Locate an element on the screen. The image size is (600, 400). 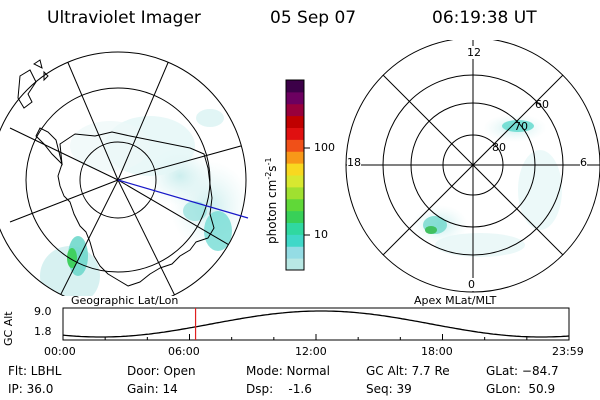
mlt-label-6: 6 is located at coordinates (583, 162).